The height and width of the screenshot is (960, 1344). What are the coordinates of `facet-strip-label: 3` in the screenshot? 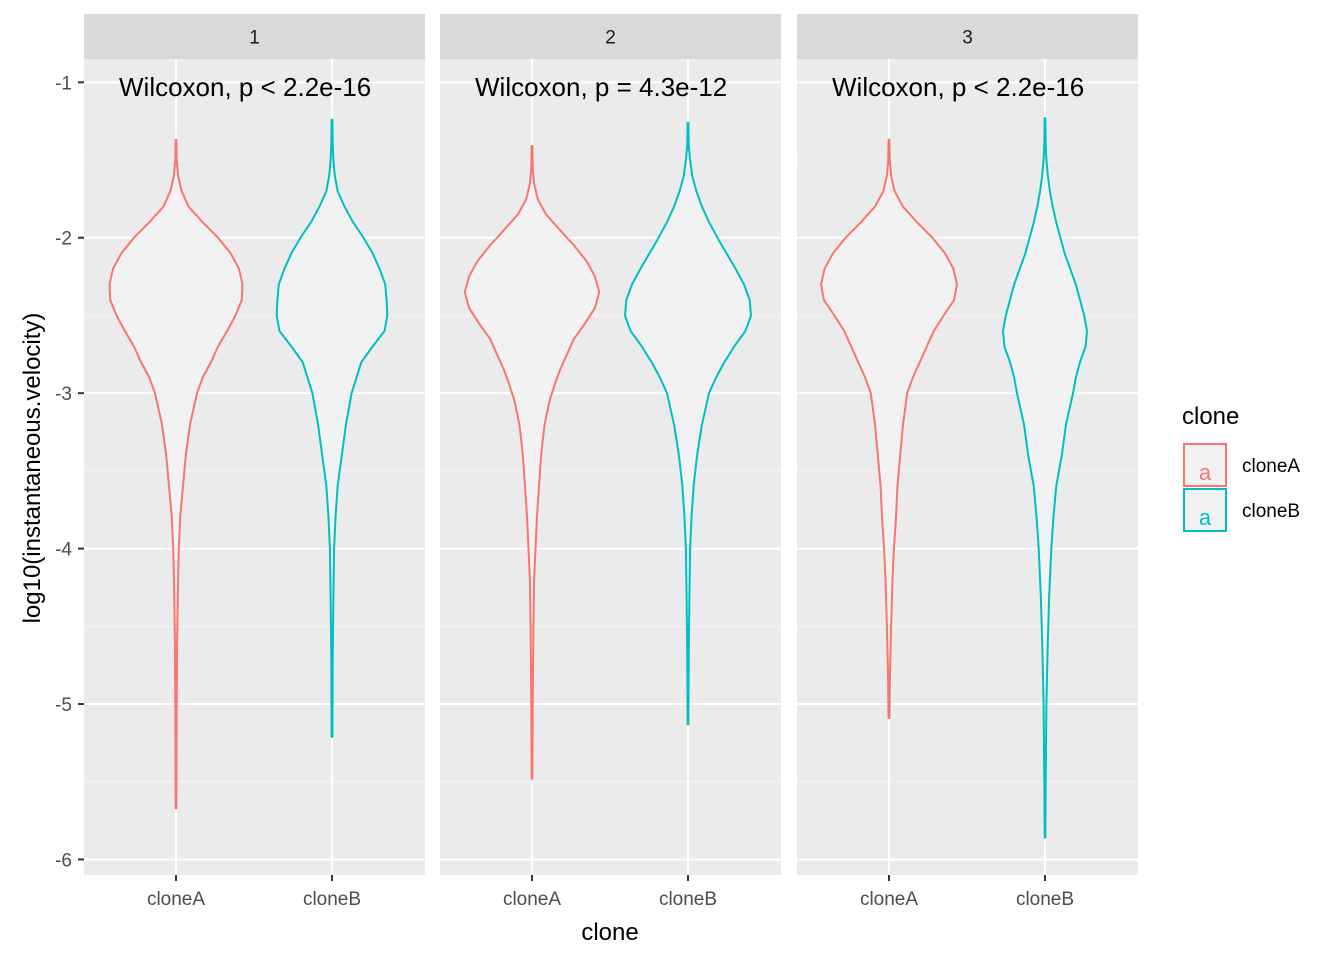 It's located at (967, 38).